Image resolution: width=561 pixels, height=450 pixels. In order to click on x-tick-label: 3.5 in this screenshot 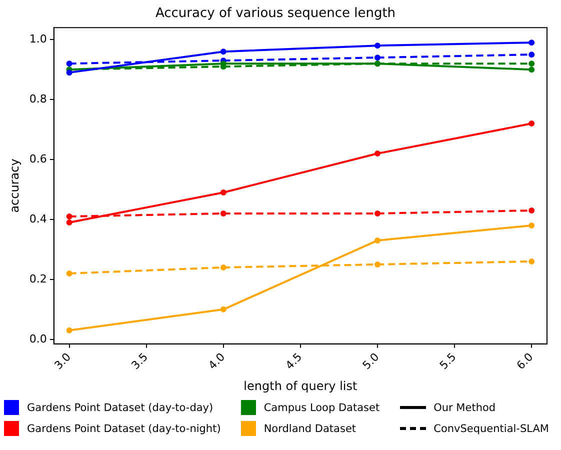, I will do `click(139, 361)`.